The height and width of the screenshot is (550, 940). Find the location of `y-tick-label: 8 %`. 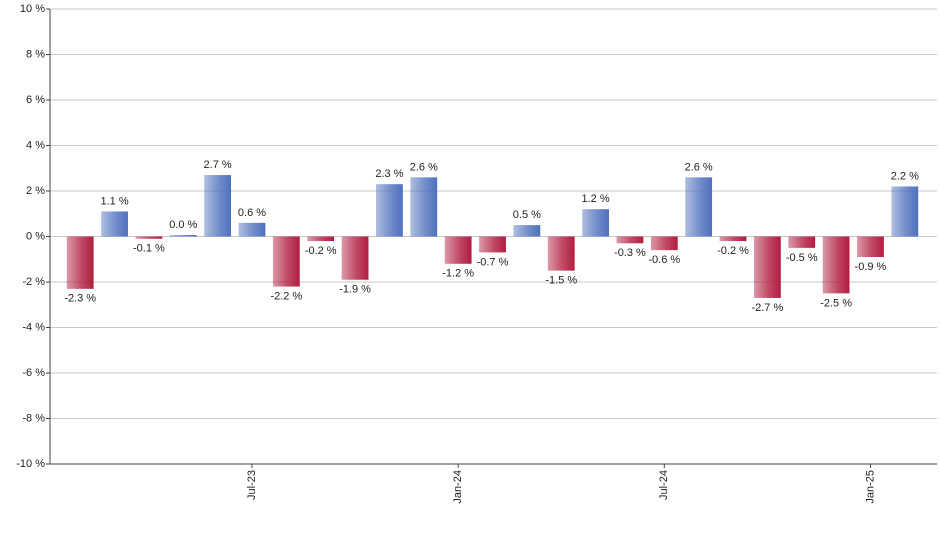

y-tick-label: 8 % is located at coordinates (35, 54).